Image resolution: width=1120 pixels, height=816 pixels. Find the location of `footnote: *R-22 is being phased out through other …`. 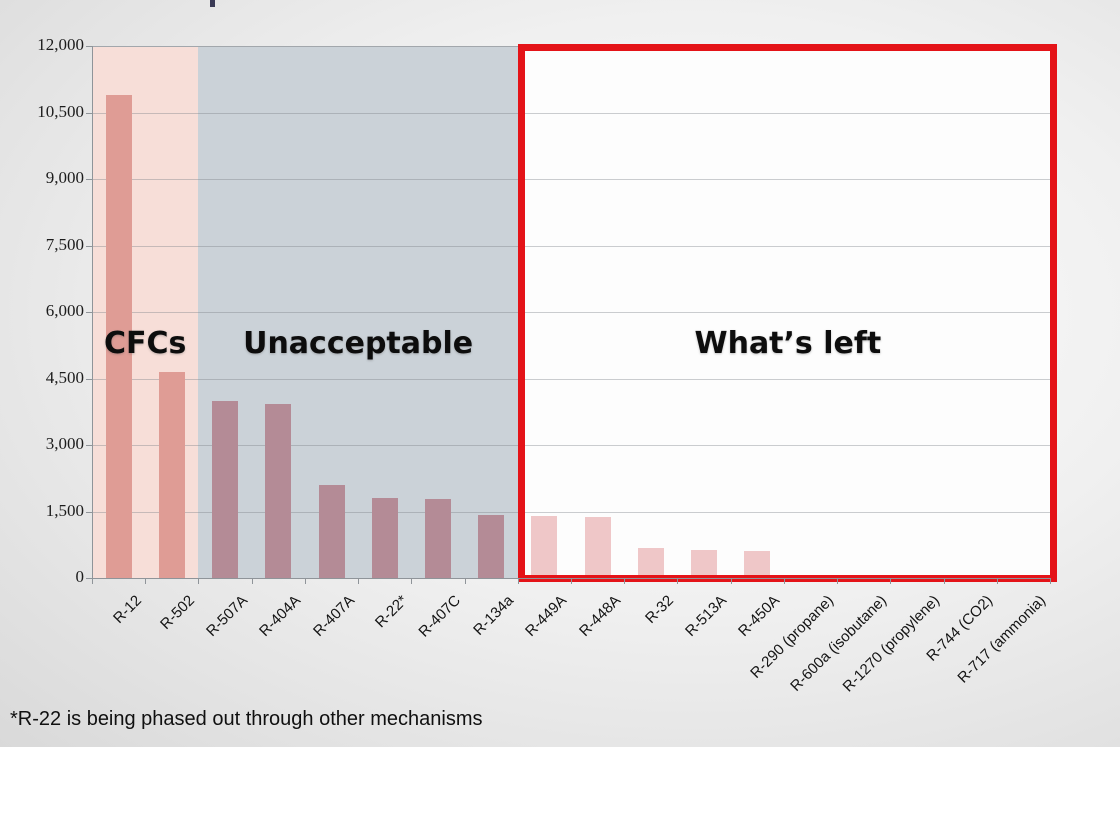

footnote: *R-22 is being phased out through other … is located at coordinates (246, 719).